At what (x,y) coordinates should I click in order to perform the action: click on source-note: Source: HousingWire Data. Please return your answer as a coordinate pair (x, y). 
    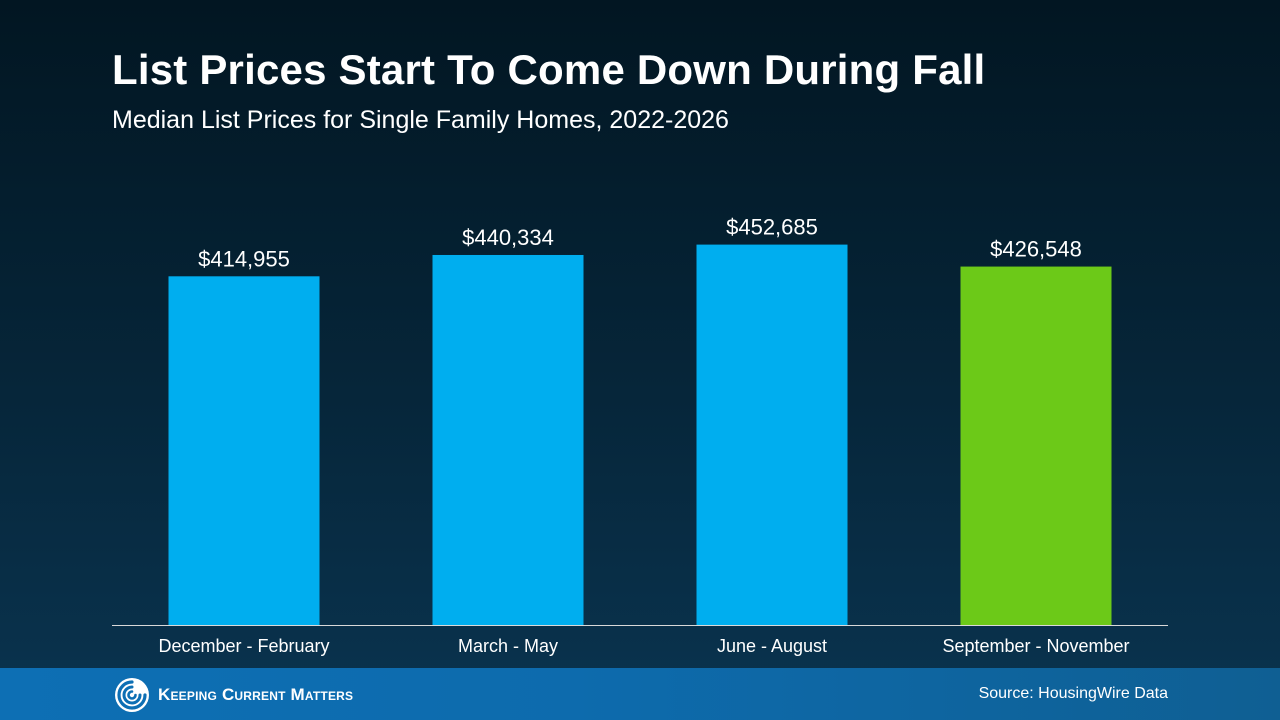
    Looking at the image, I should click on (1073, 693).